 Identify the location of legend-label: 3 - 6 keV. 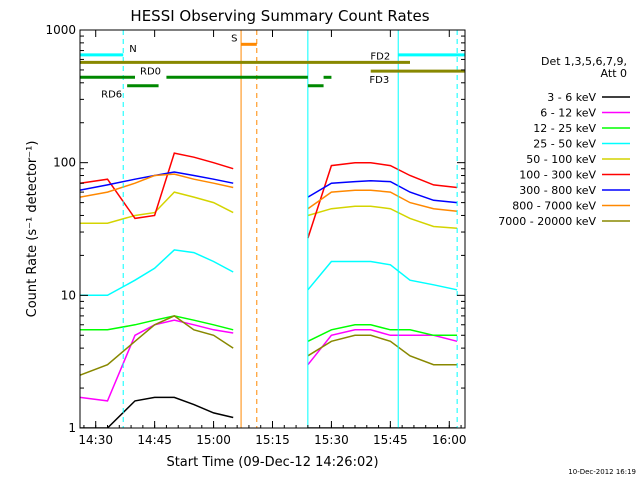
(571, 97).